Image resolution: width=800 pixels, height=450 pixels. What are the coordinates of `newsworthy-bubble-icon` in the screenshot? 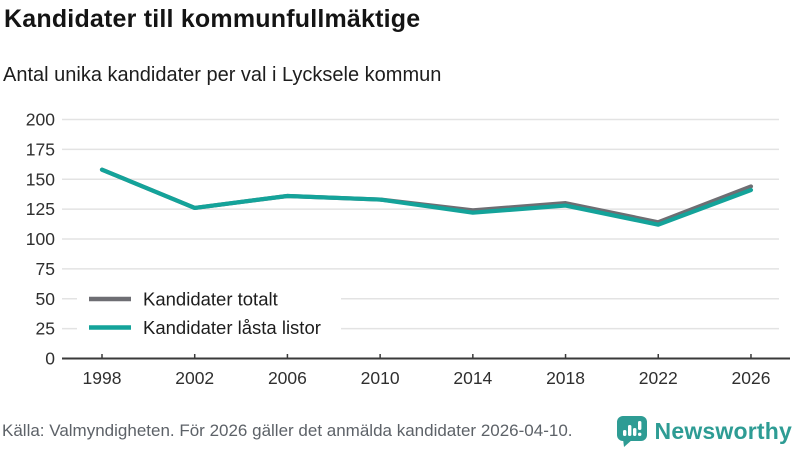 It's located at (631, 431).